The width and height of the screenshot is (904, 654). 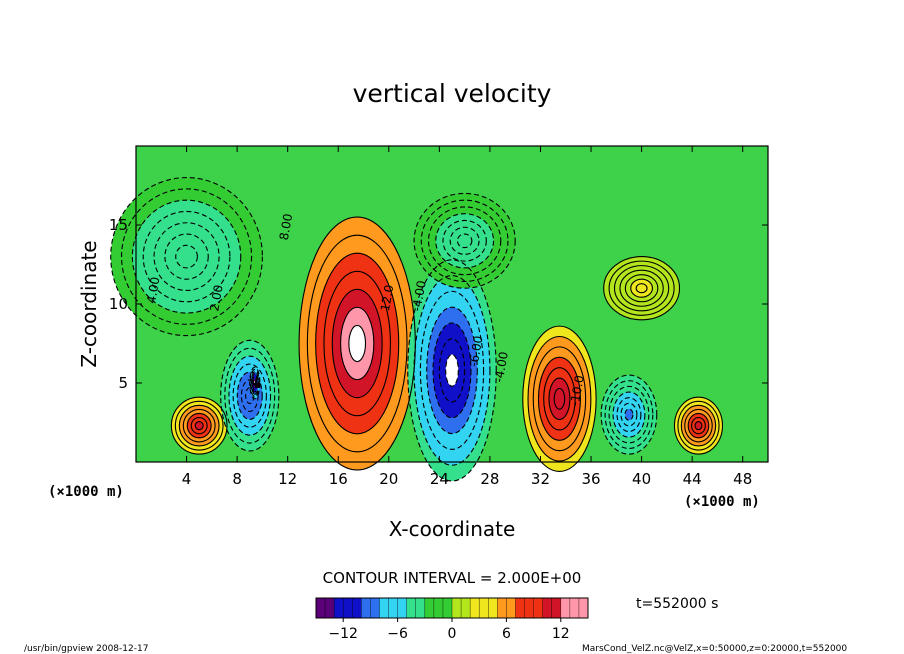 I want to click on colorbar-swatches, so click(x=452, y=608).